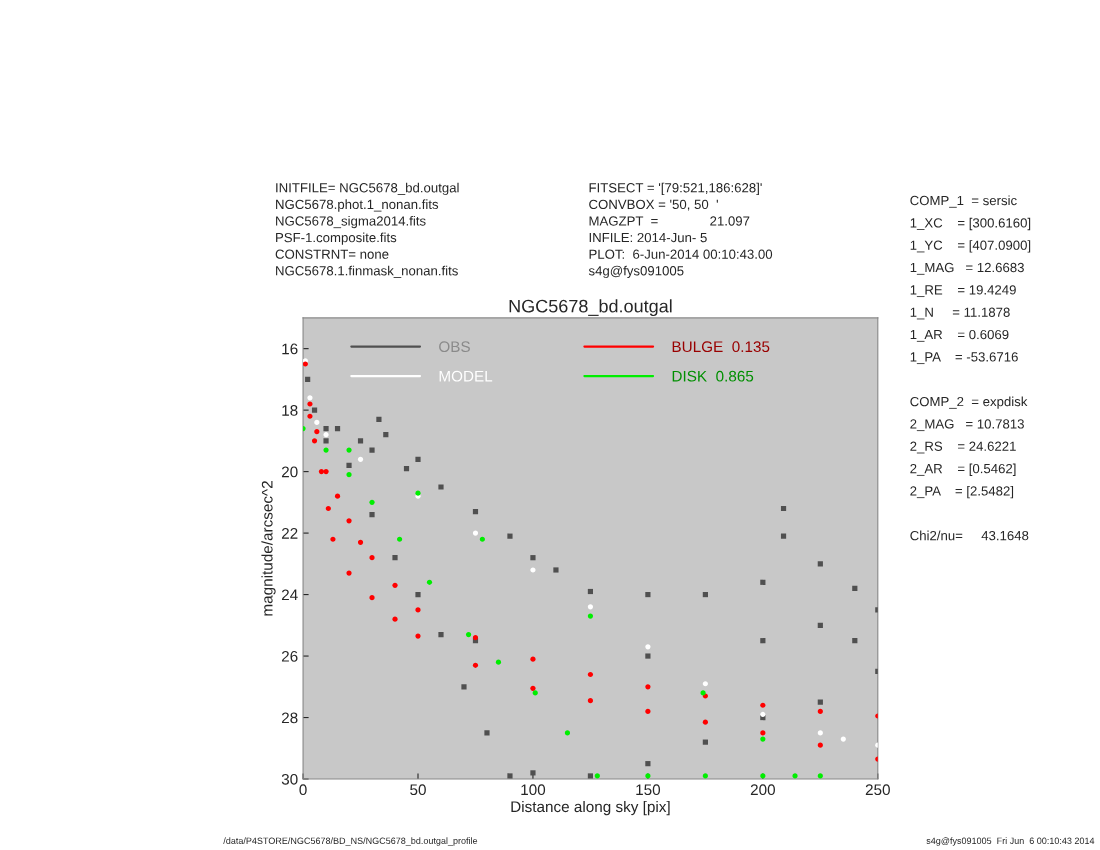 The width and height of the screenshot is (1100, 850). What do you see at coordinates (418, 790) in the screenshot?
I see `x-tick-label: 50` at bounding box center [418, 790].